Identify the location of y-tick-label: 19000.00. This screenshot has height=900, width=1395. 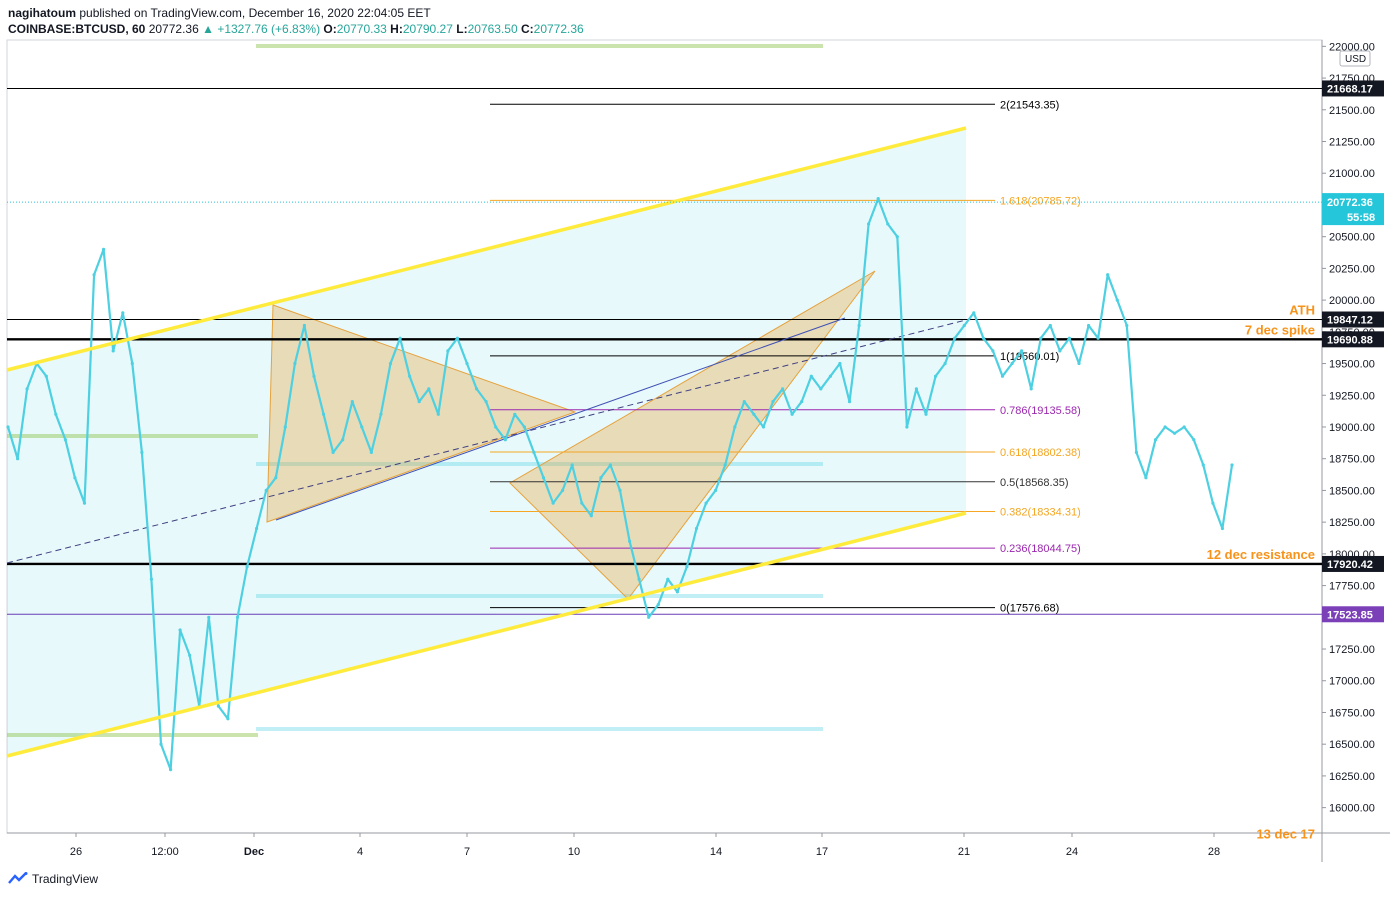
(1352, 428).